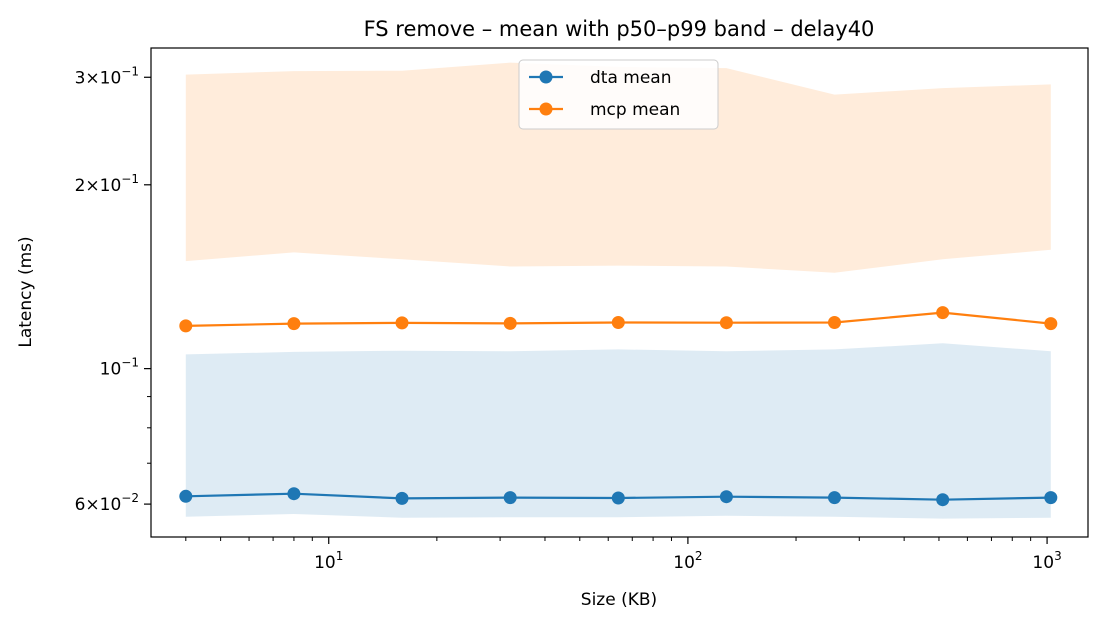 The image size is (1103, 624). I want to click on legend-marker-dta, so click(546, 77).